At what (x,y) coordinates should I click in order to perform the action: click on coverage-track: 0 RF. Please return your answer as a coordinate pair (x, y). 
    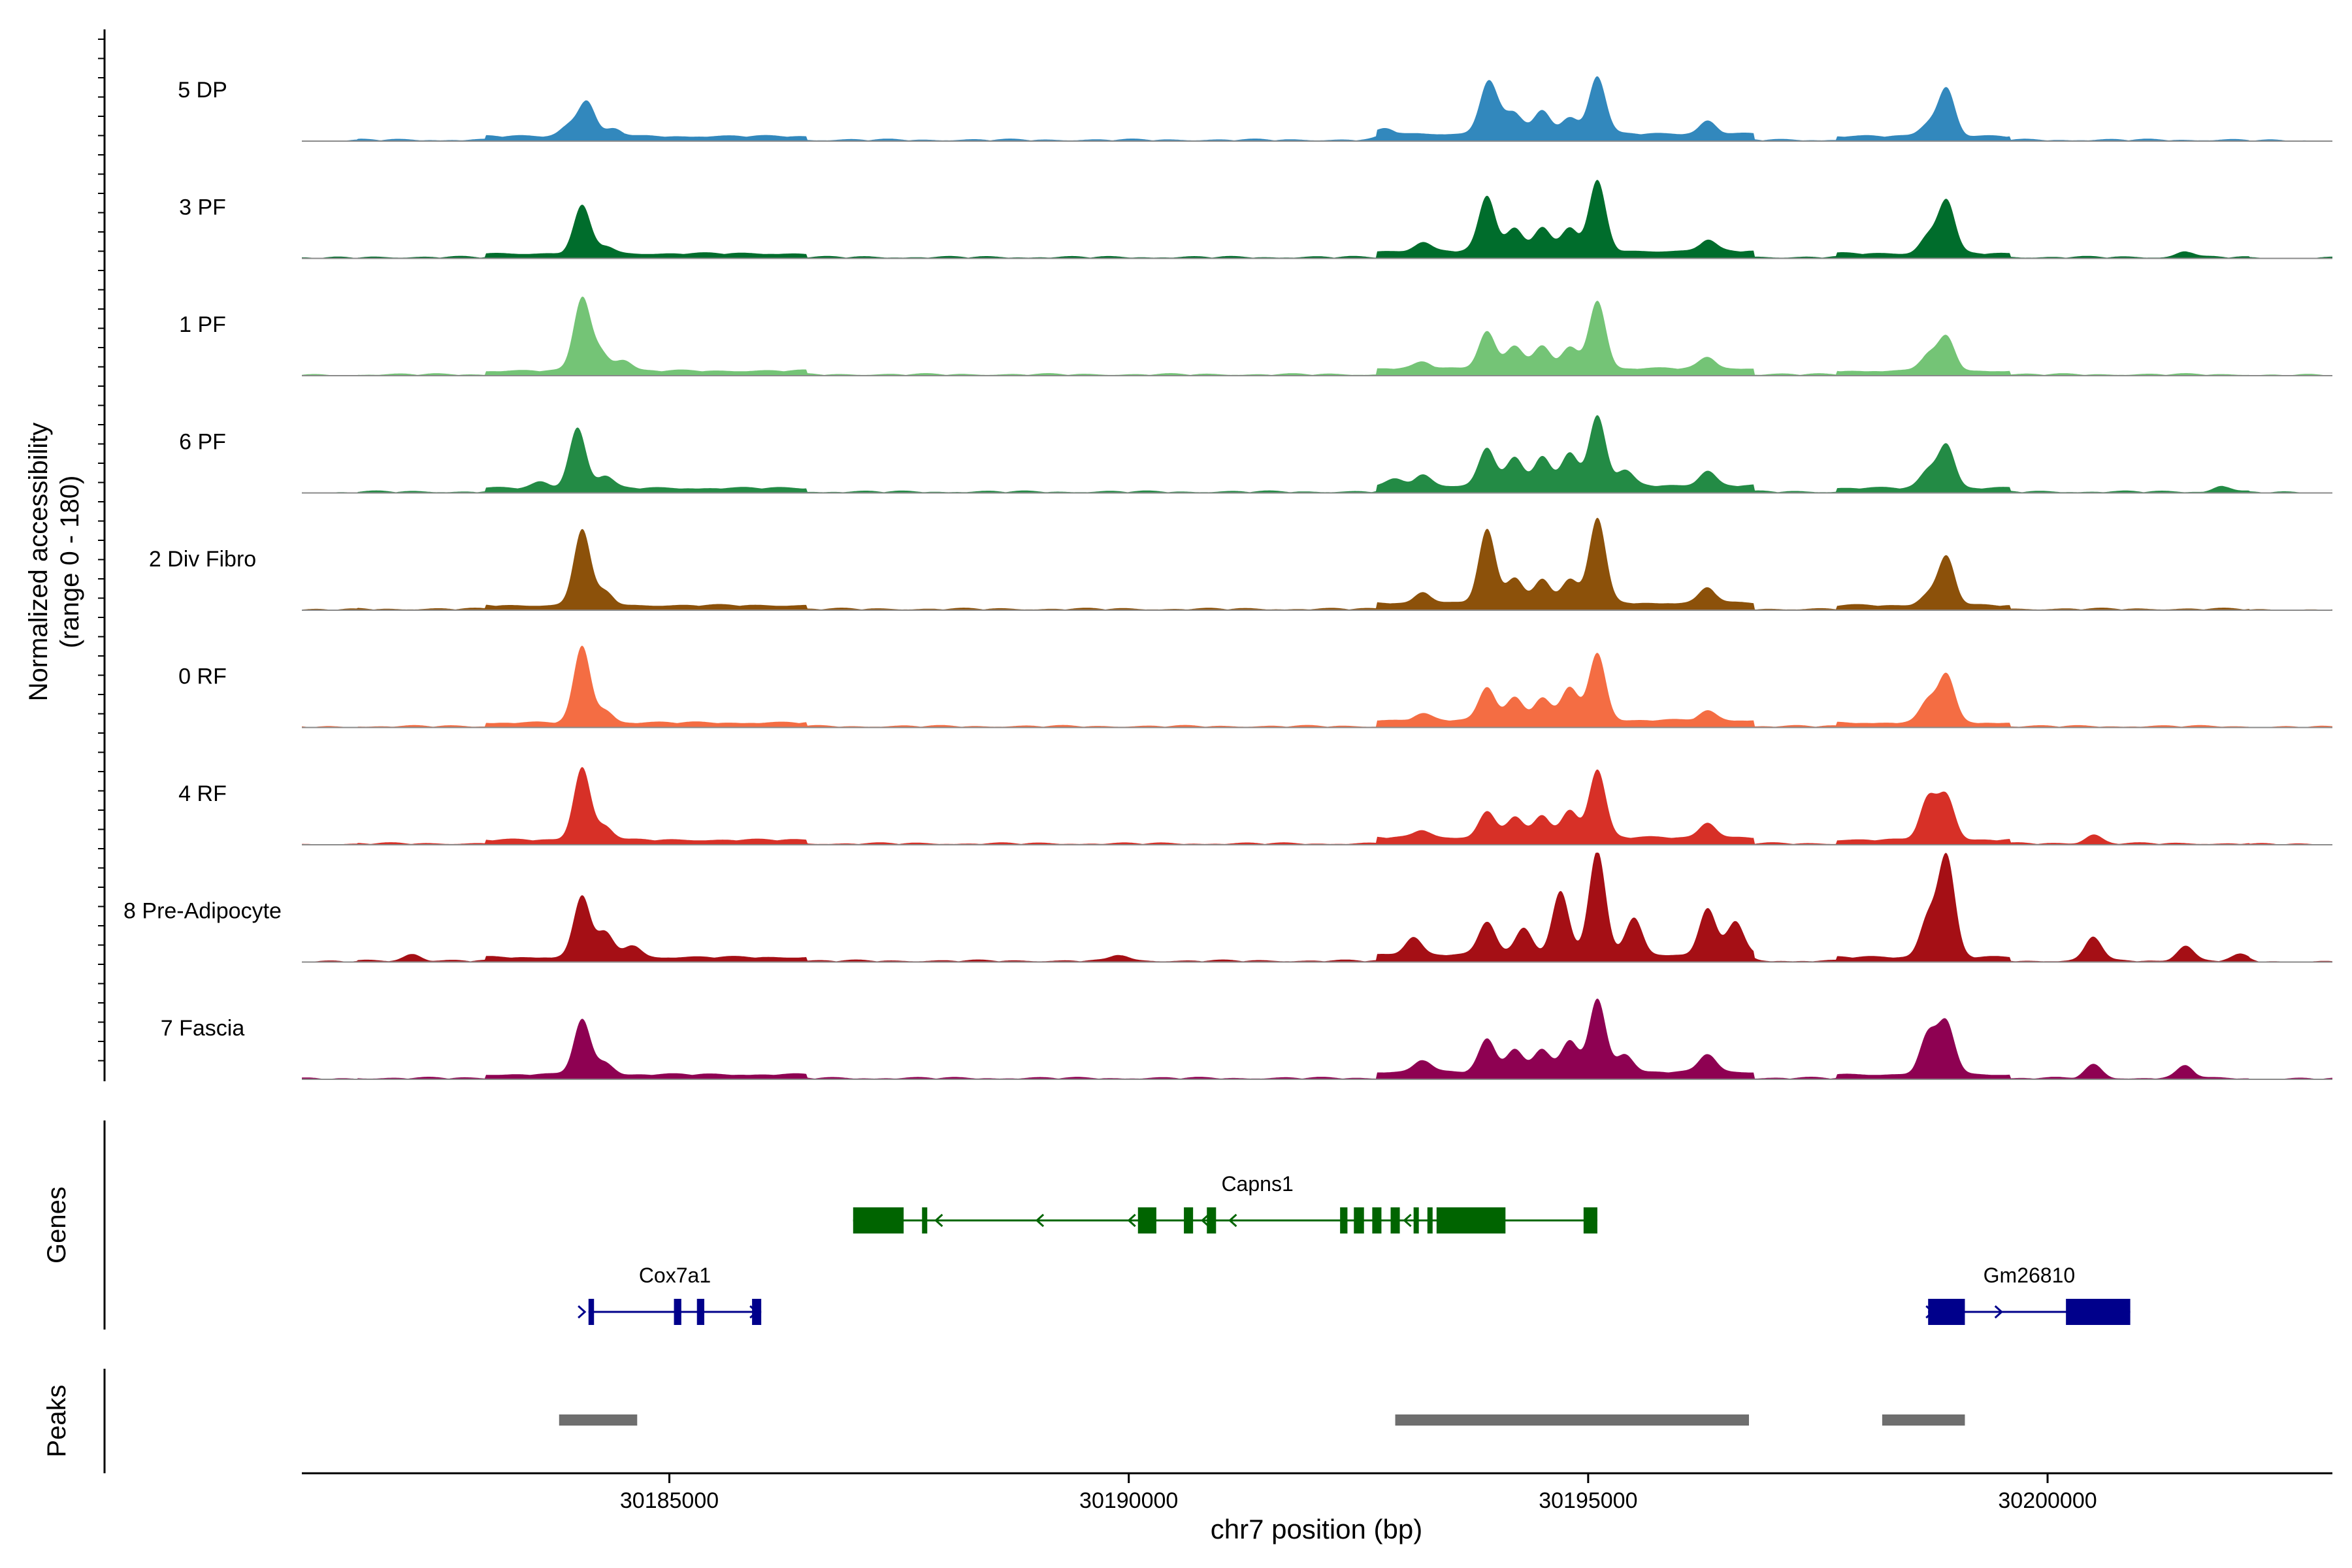
    Looking at the image, I should click on (1255, 686).